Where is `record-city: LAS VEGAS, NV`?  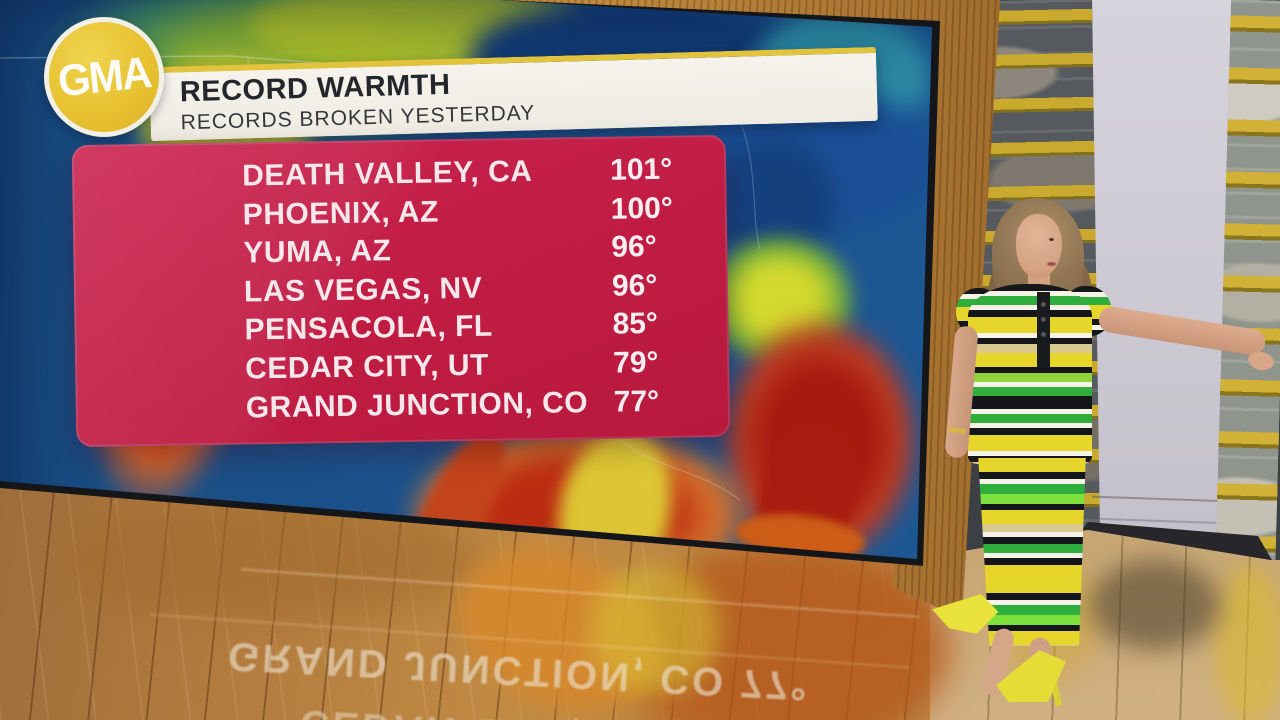
record-city: LAS VEGAS, NV is located at coordinates (363, 290).